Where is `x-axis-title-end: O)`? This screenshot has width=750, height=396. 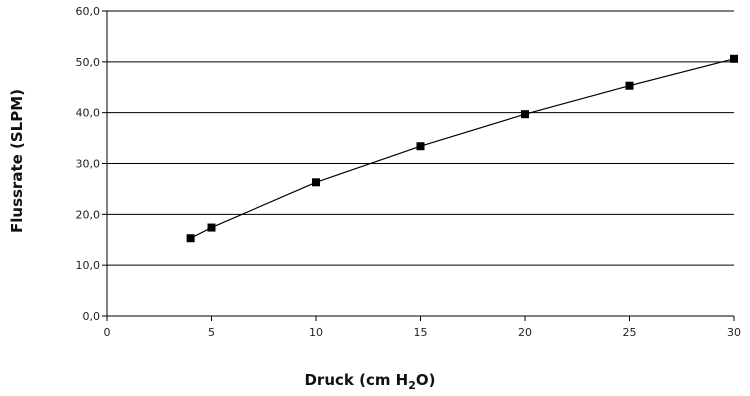 x-axis-title-end: O) is located at coordinates (426, 380).